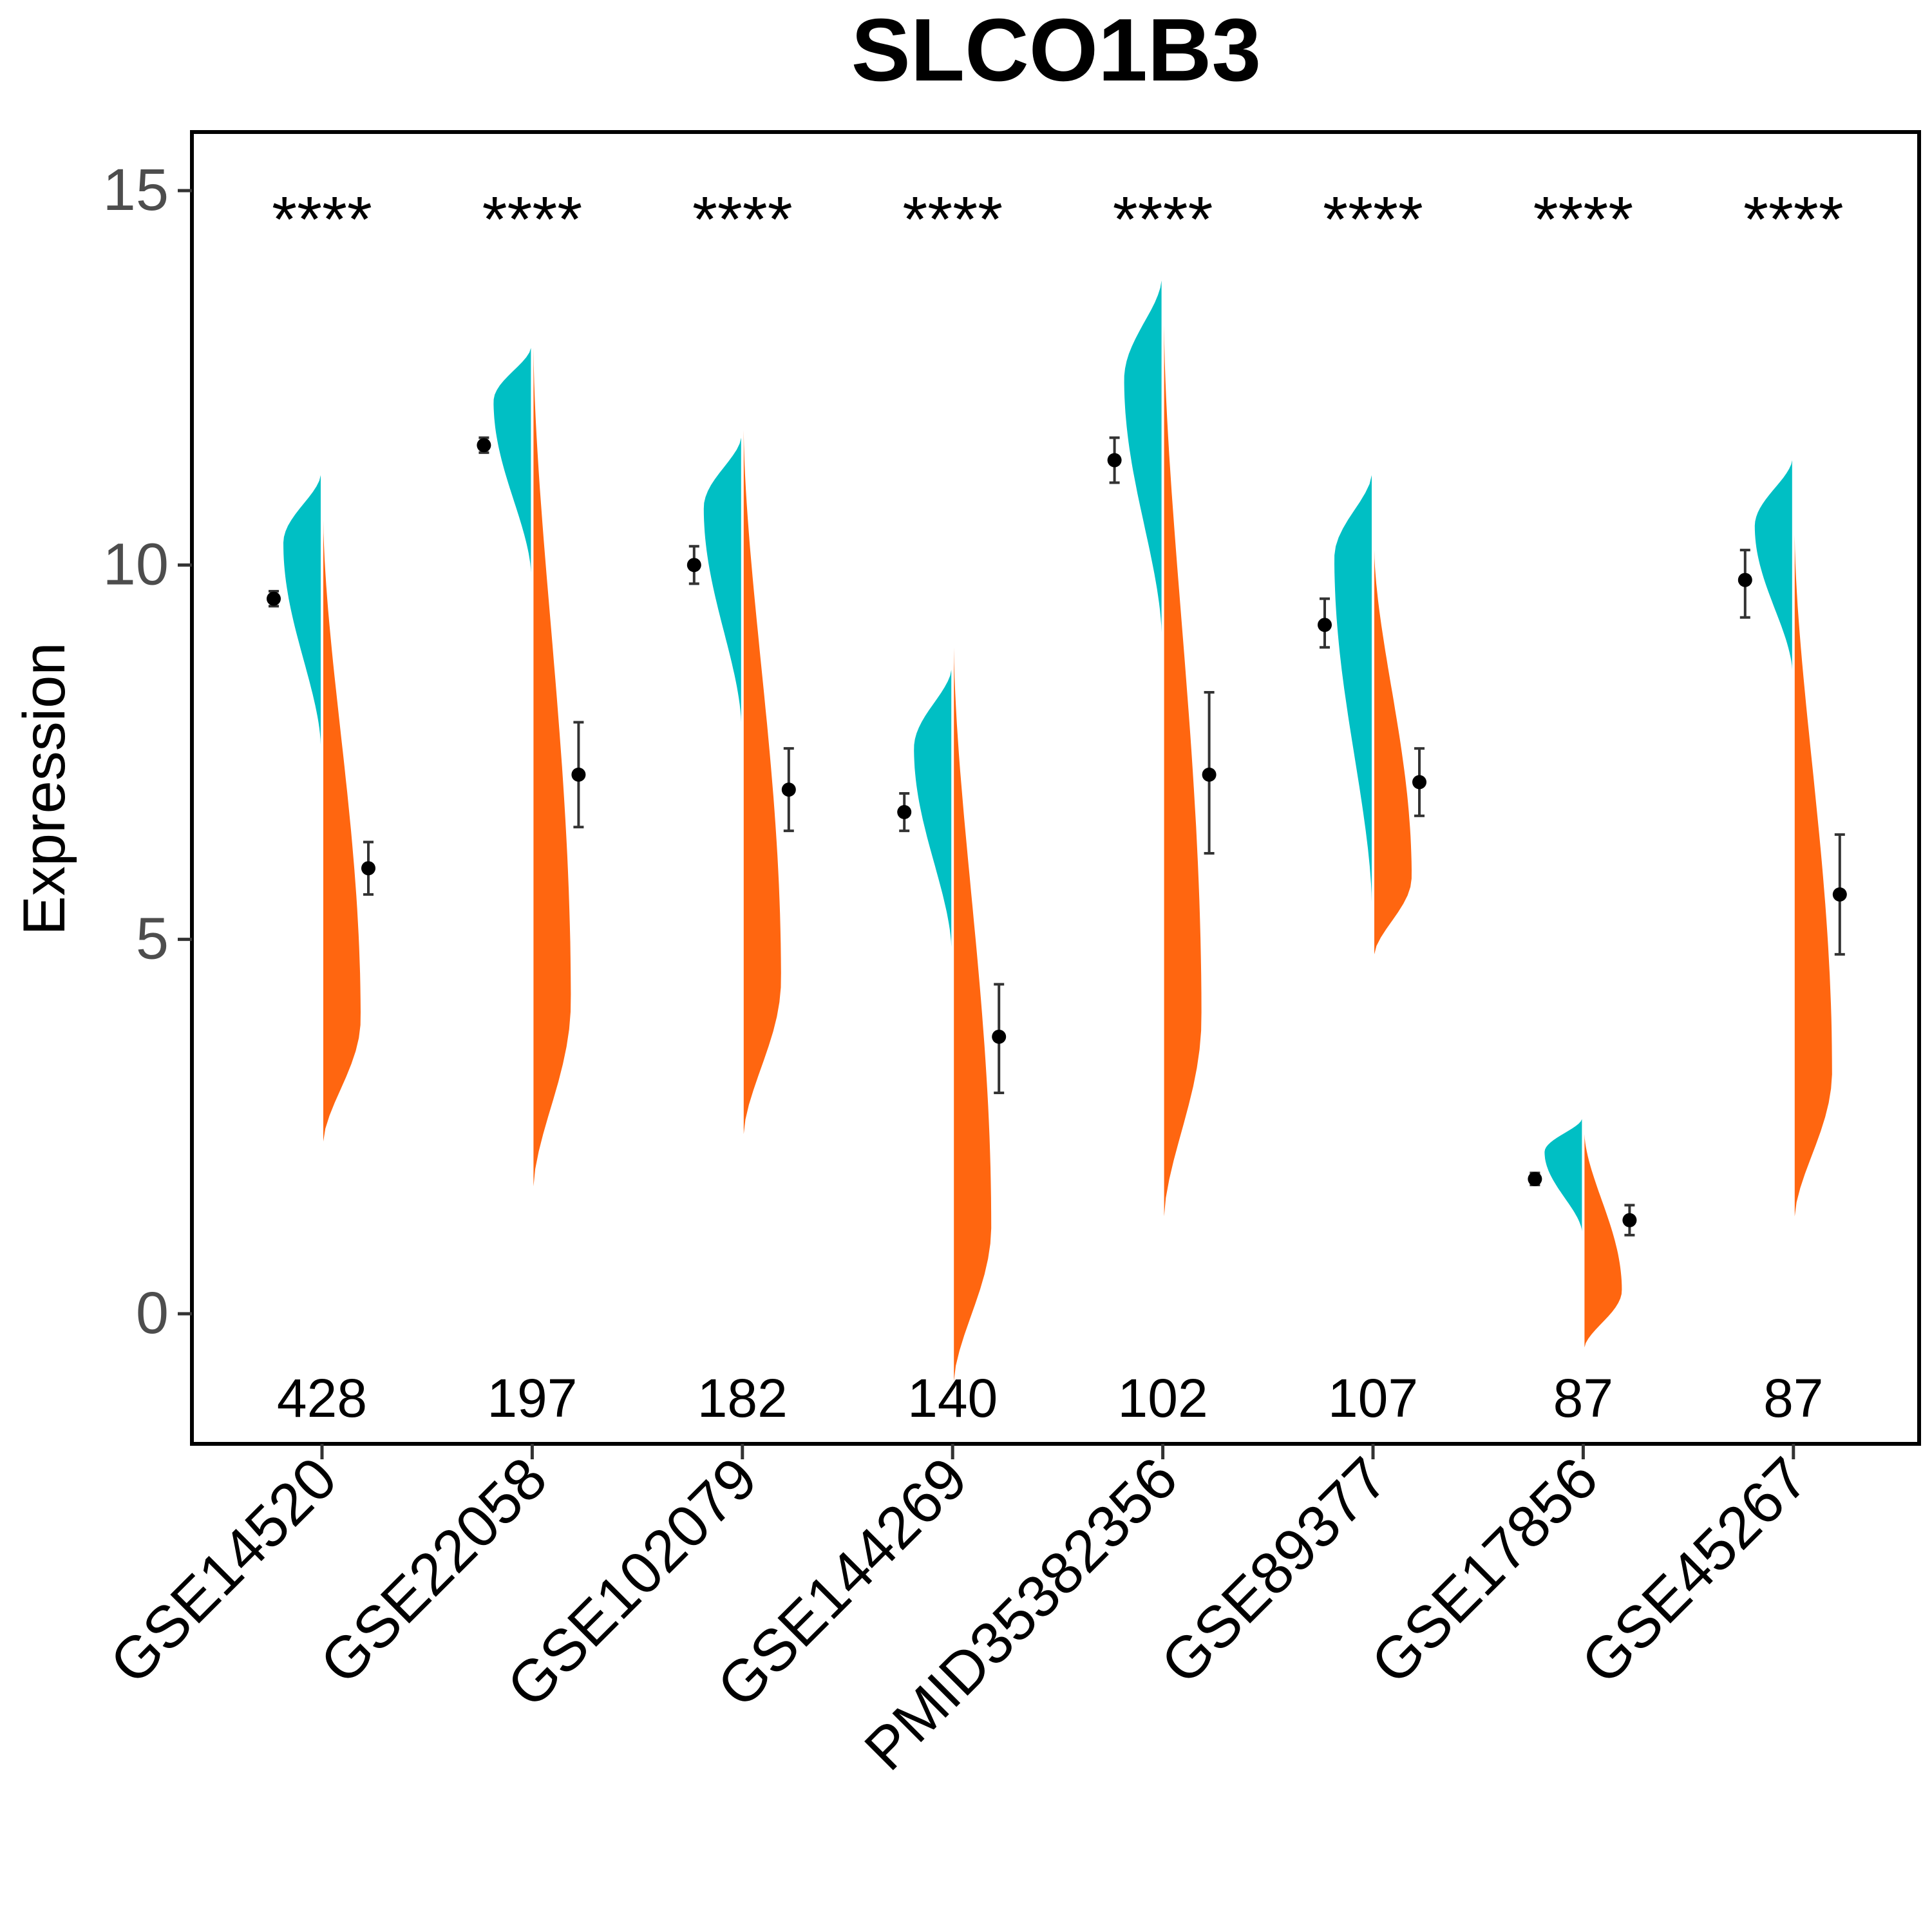 Image resolution: width=1932 pixels, height=1932 pixels. Describe the element at coordinates (136, 564) in the screenshot. I see `y-tick-label: 10` at that location.